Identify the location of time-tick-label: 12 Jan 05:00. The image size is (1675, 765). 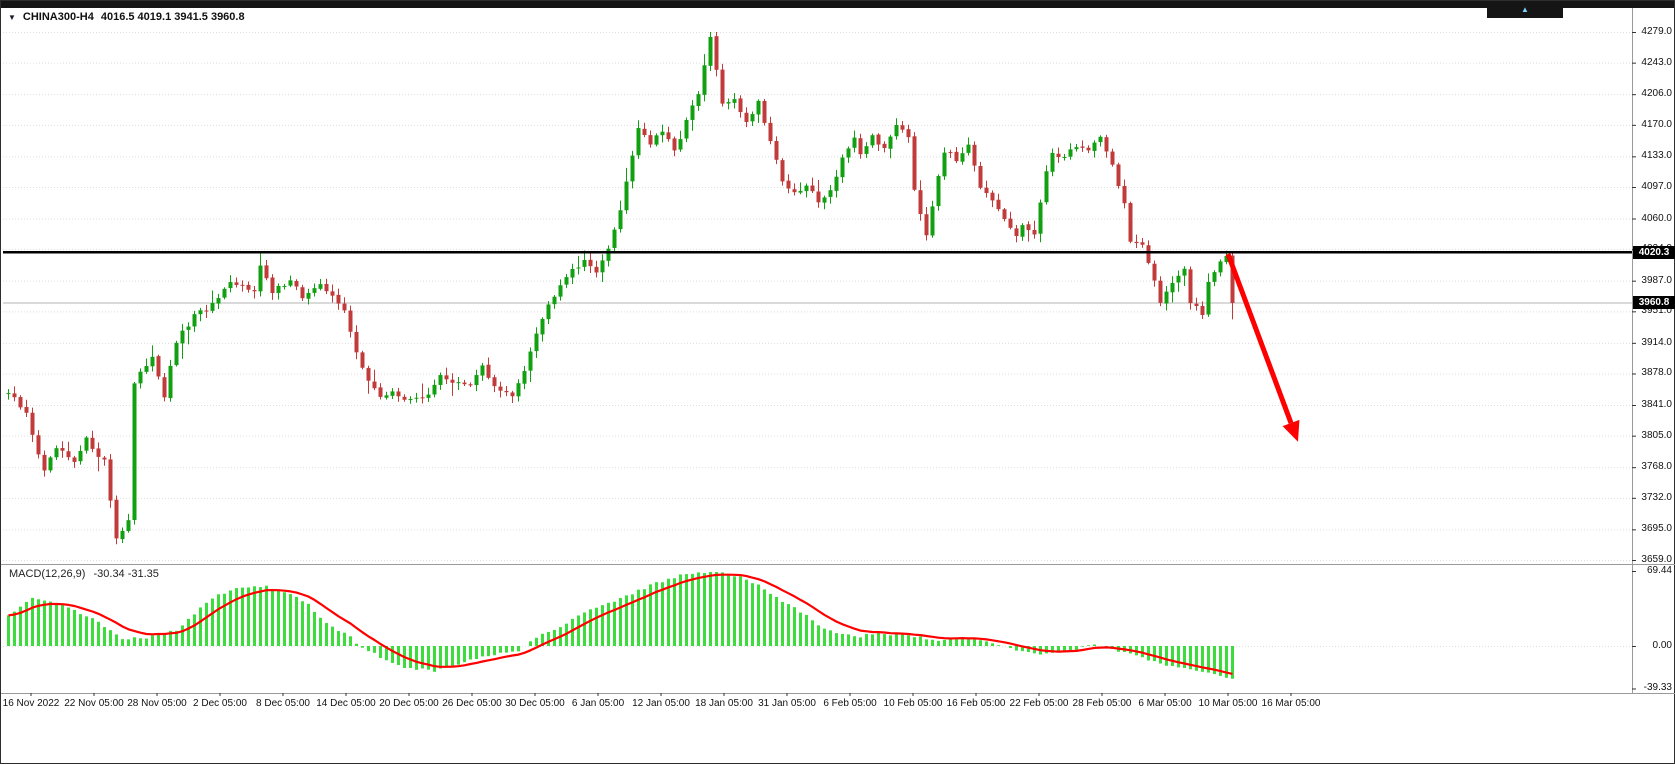
(661, 703).